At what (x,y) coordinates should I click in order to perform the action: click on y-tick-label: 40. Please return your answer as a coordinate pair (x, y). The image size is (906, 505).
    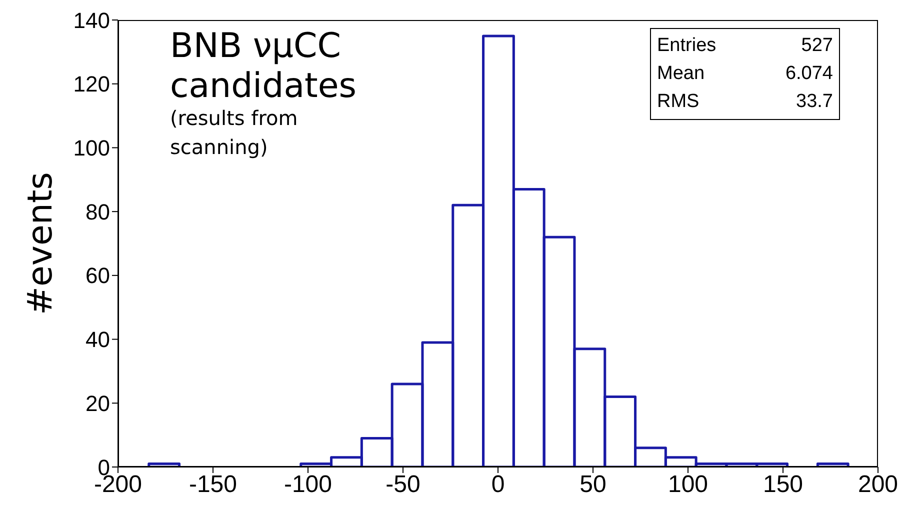
    Looking at the image, I should click on (98, 339).